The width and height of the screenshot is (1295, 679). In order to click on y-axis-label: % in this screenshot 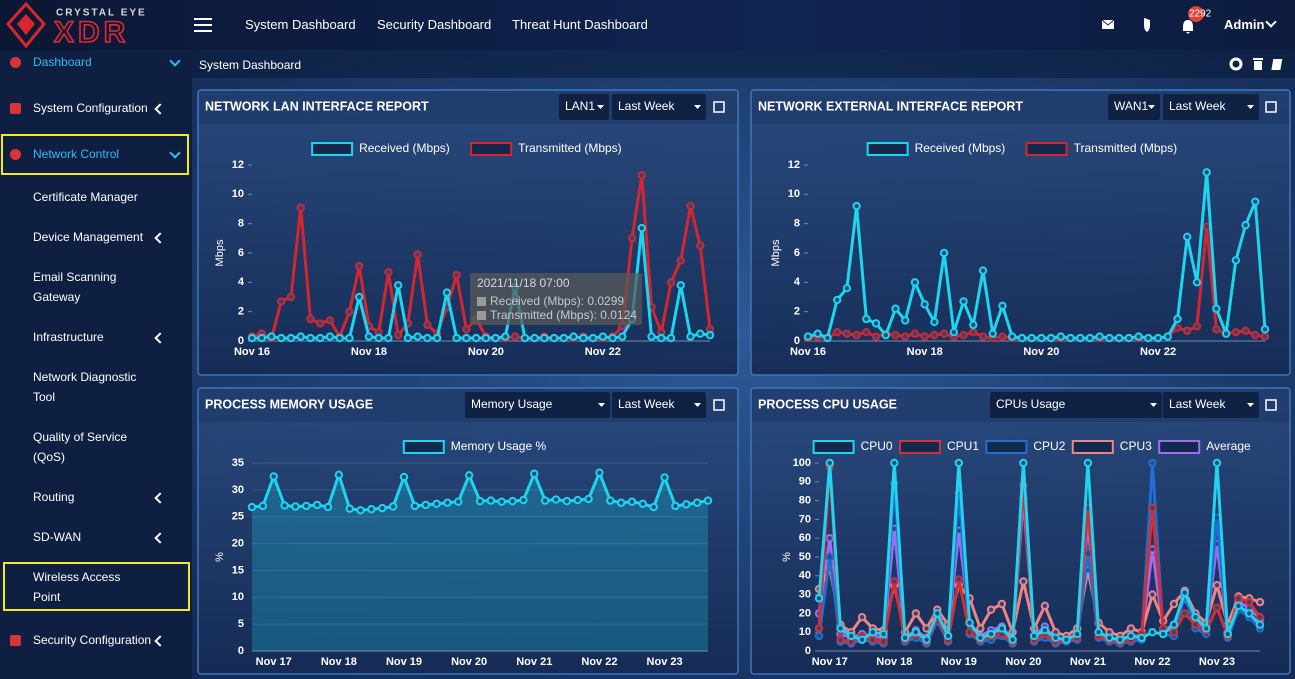, I will do `click(220, 557)`.